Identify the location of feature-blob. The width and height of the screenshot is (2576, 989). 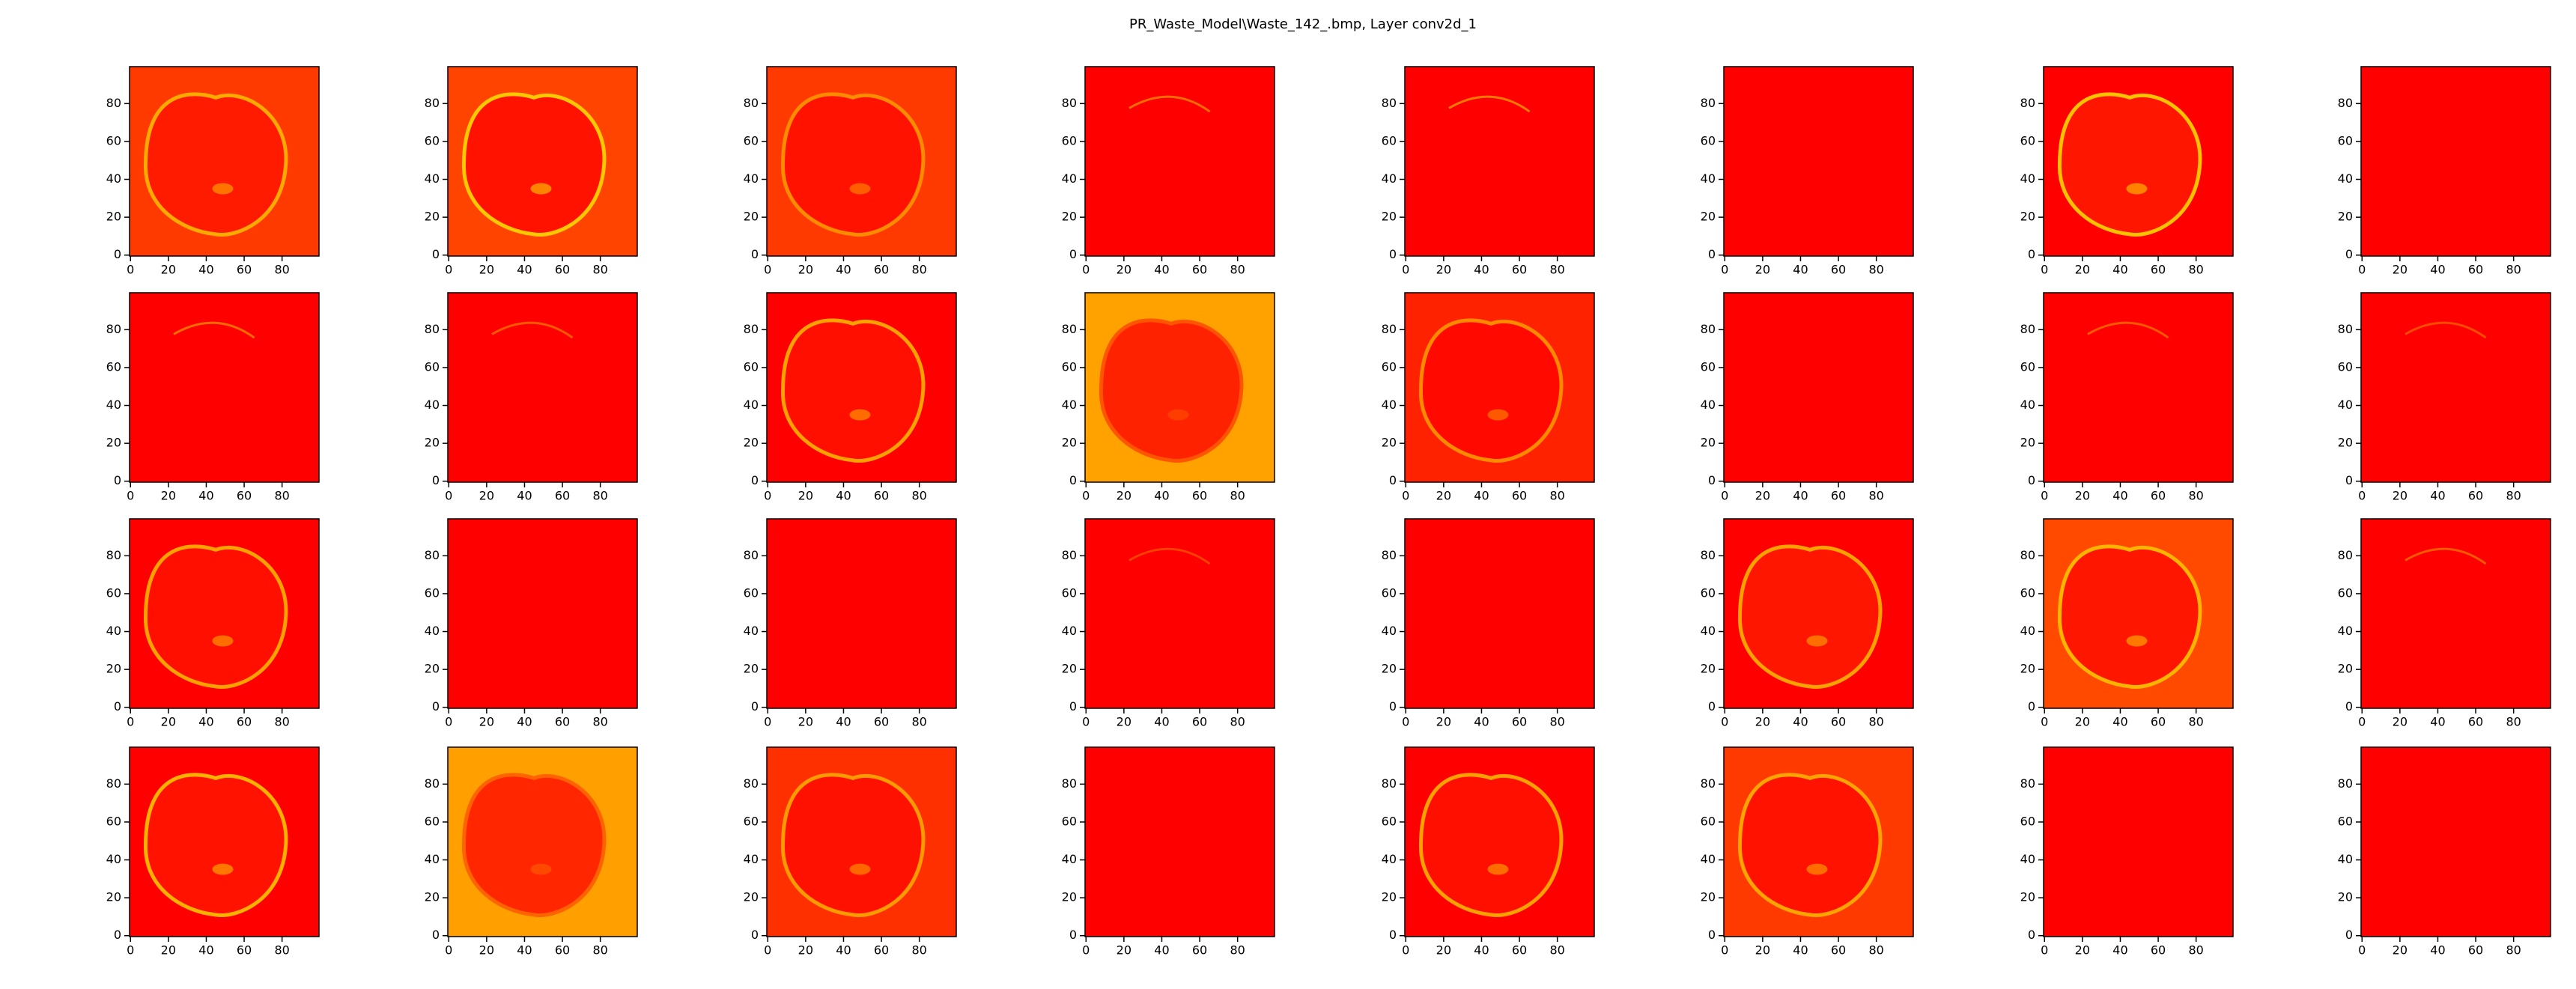
(853, 845).